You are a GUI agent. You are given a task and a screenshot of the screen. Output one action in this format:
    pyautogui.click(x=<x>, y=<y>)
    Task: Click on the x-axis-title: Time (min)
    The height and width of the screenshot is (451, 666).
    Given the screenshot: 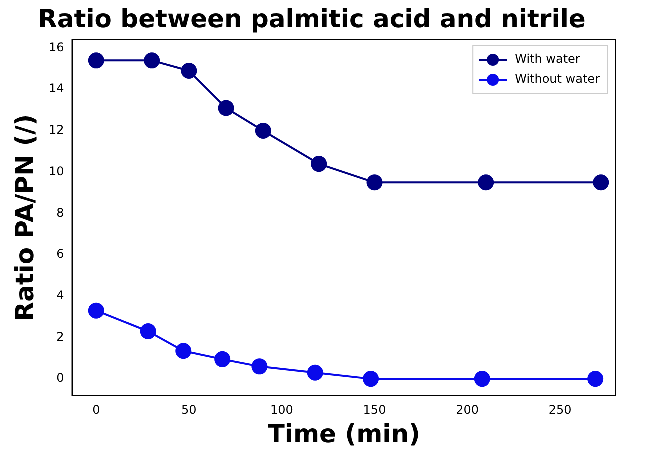 What is the action you would take?
    pyautogui.click(x=344, y=434)
    